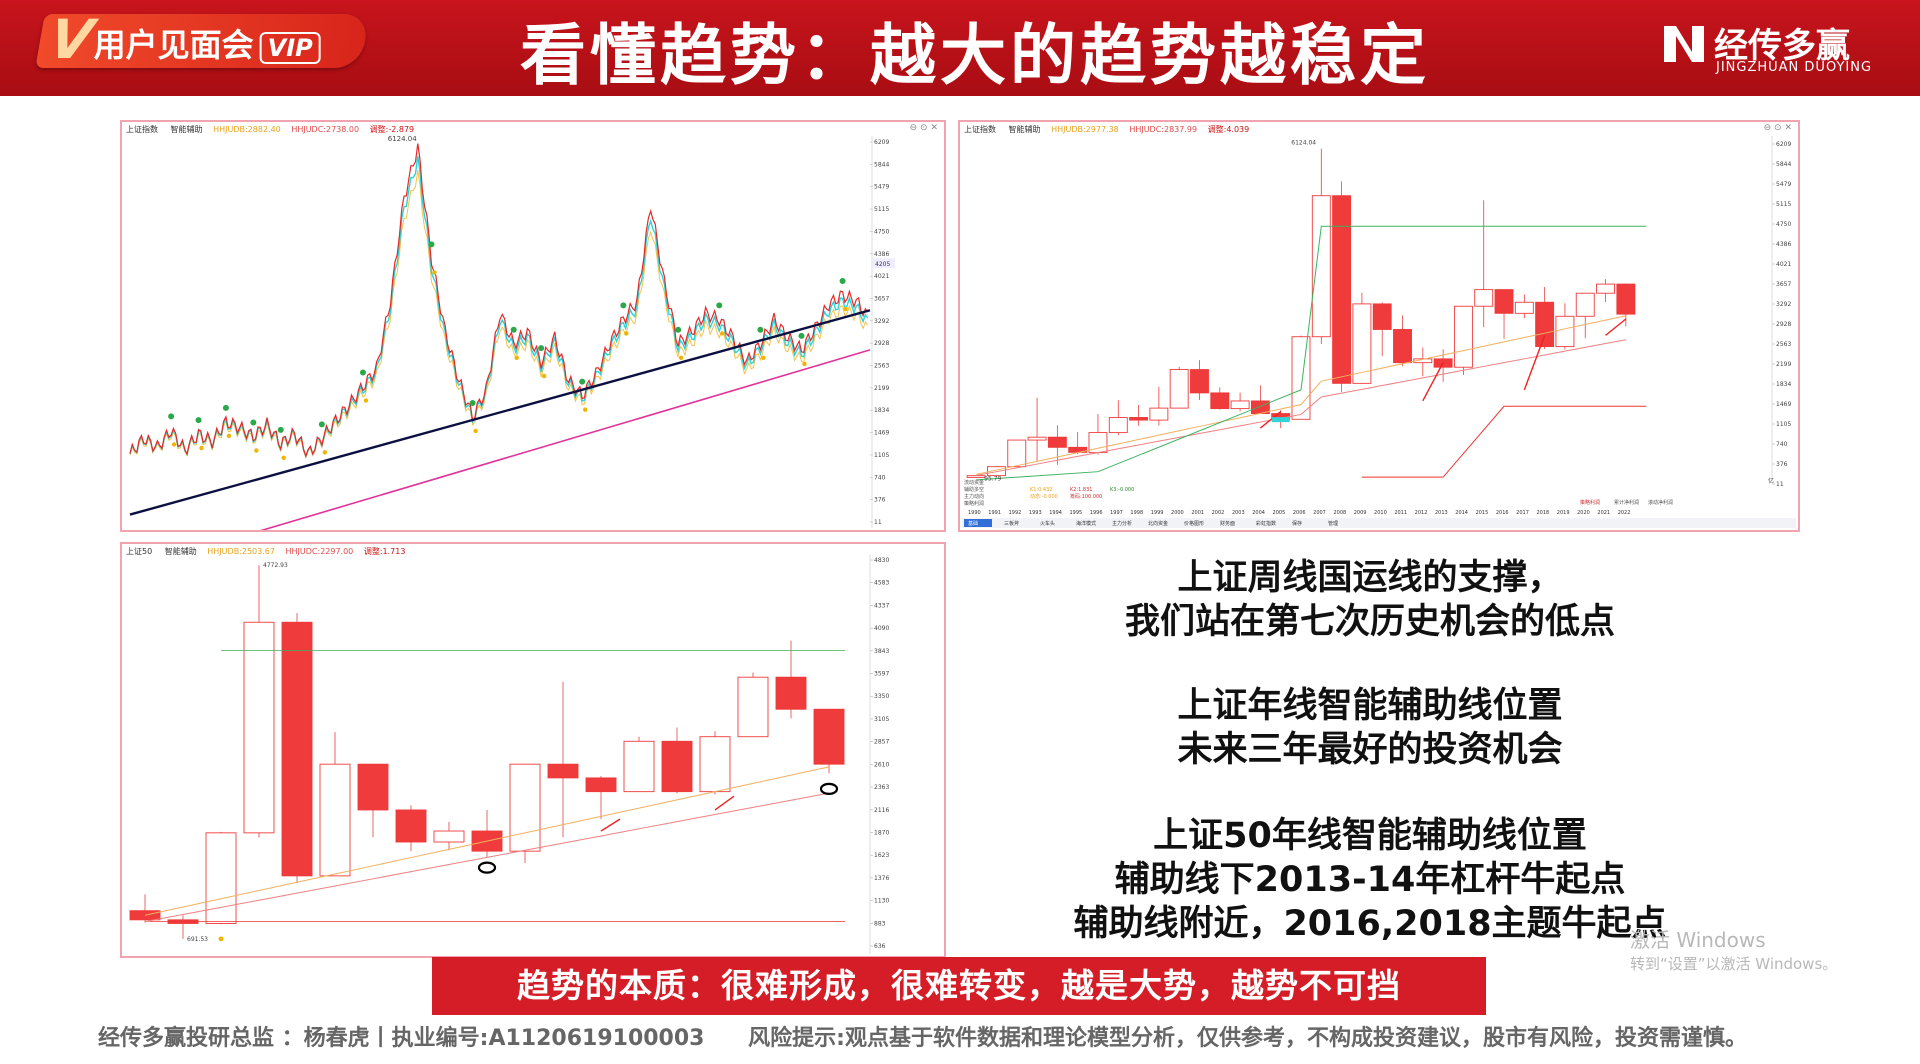  I want to click on brand-name: 经传多赢, so click(1782, 46).